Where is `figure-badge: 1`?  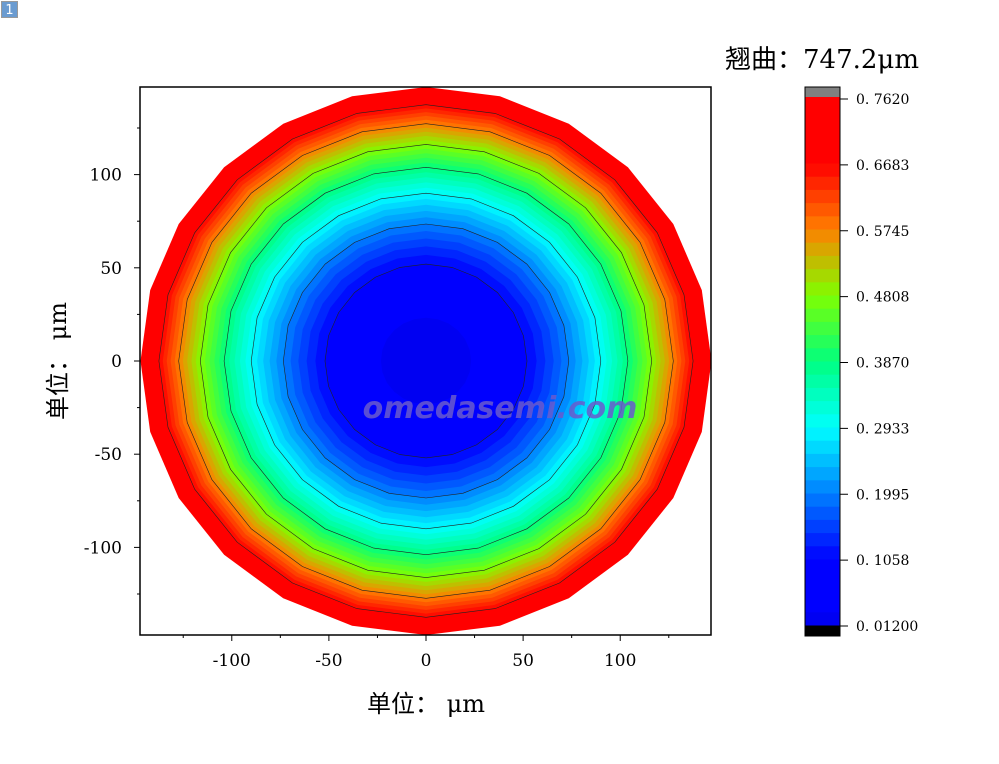 figure-badge: 1 is located at coordinates (9, 9).